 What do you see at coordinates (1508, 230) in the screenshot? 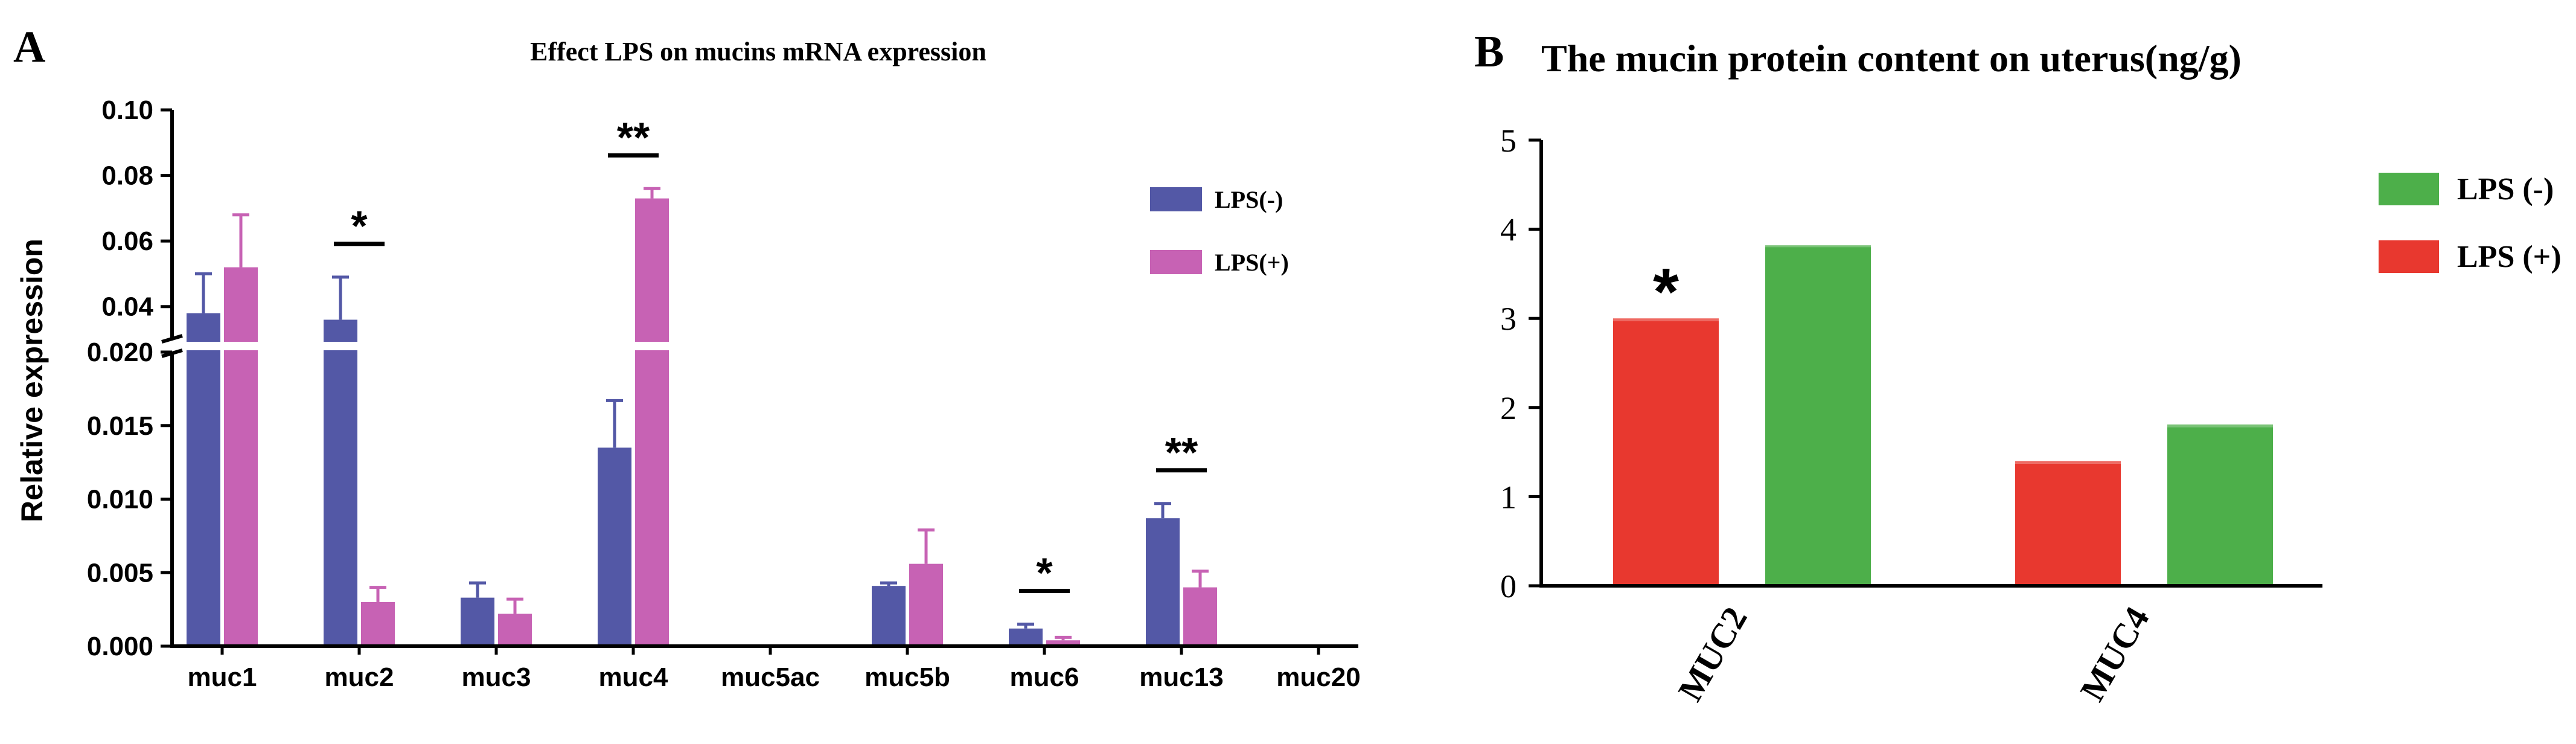
I see `y-tick-label-4: 4` at bounding box center [1508, 230].